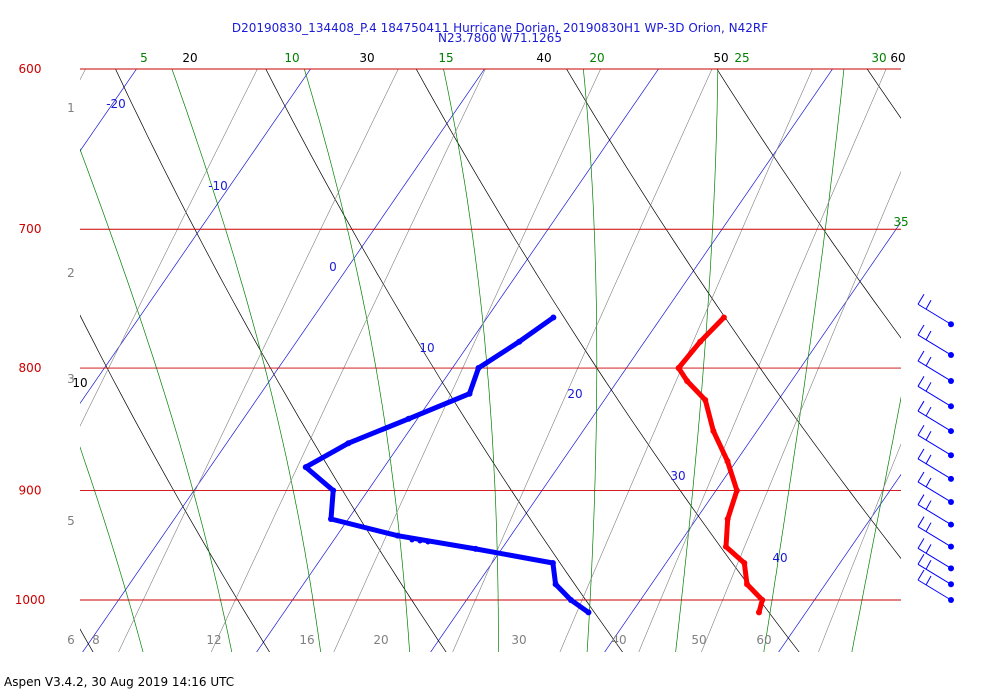 This screenshot has height=700, width=1000. Describe the element at coordinates (30, 490) in the screenshot. I see `isobar-label: 900` at that location.